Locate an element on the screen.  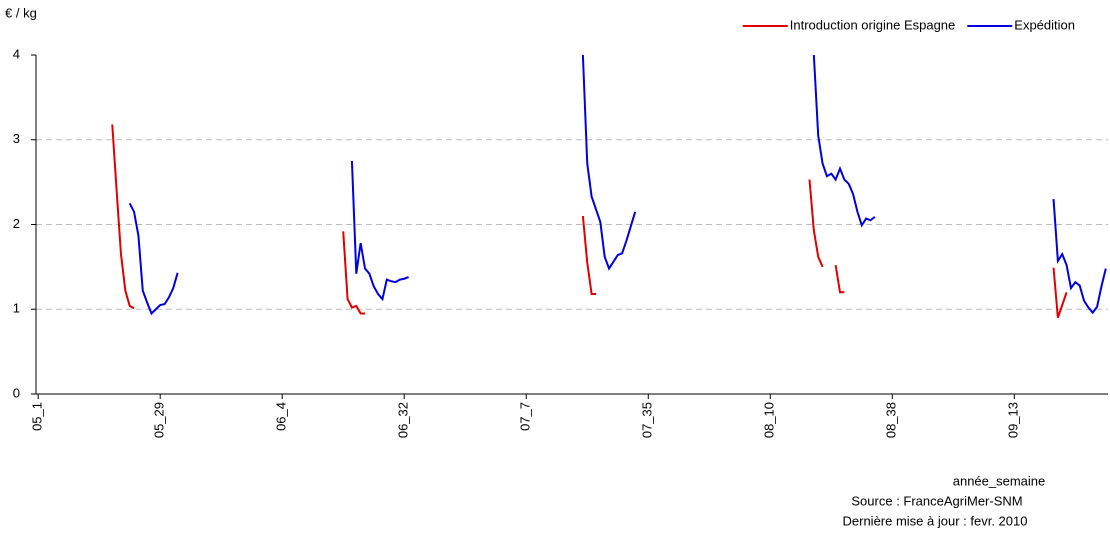
x-tick-label: 05_29 is located at coordinates (159, 420).